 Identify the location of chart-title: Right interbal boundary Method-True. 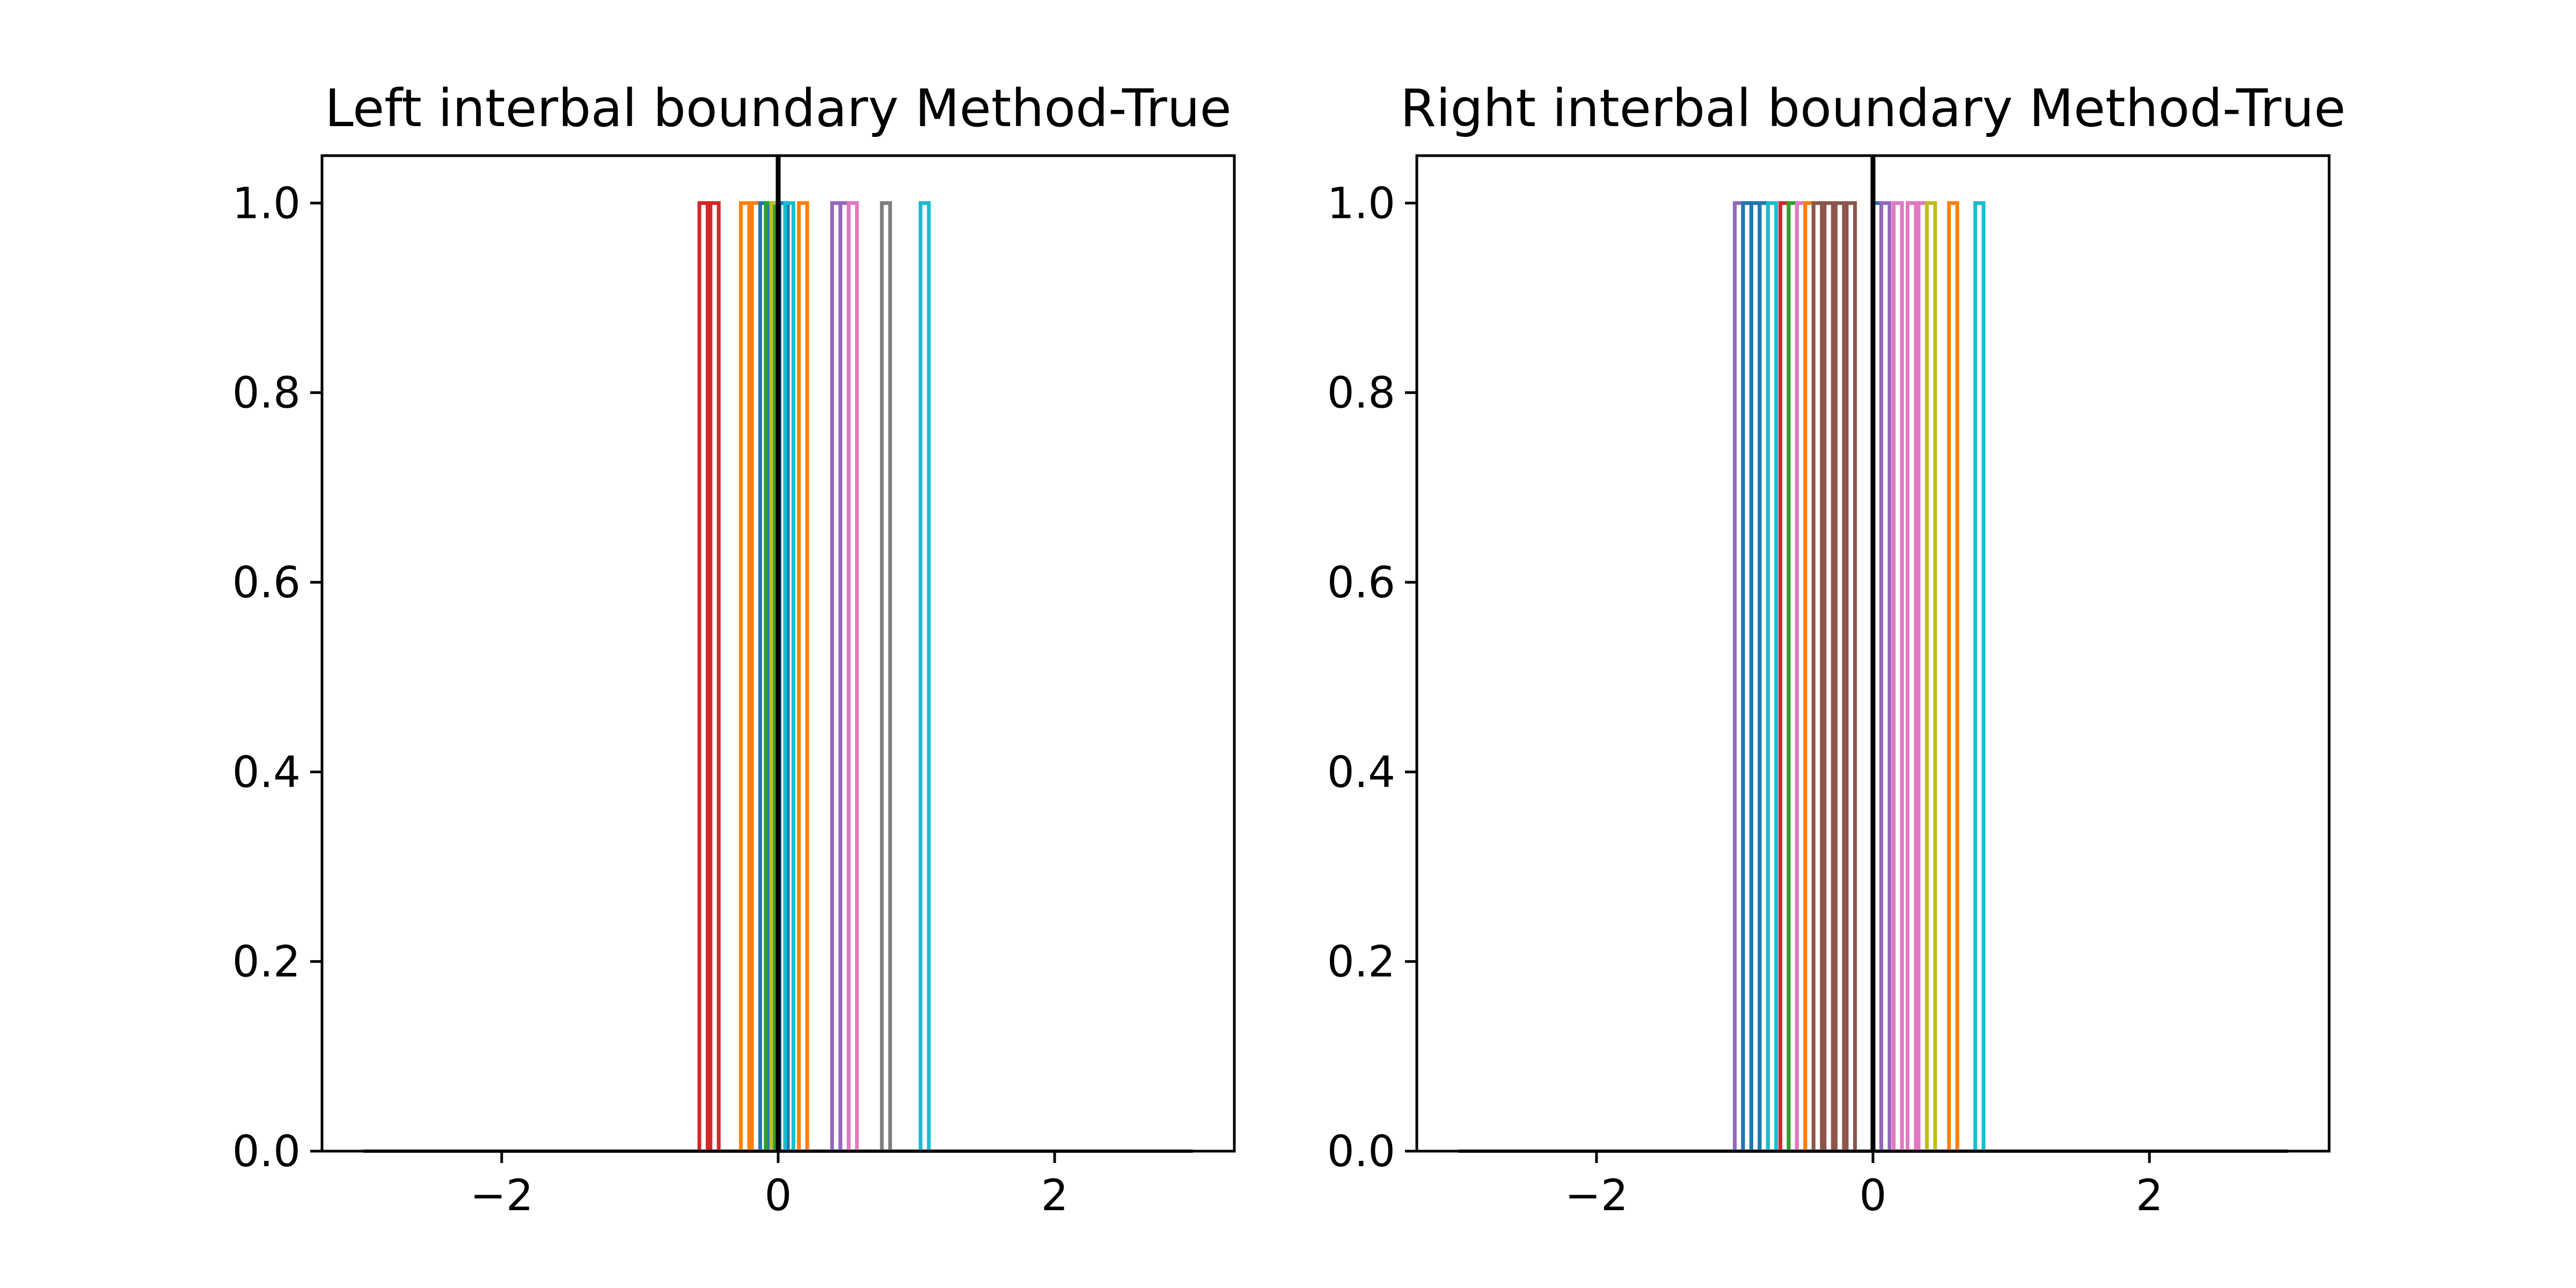
(1873, 108).